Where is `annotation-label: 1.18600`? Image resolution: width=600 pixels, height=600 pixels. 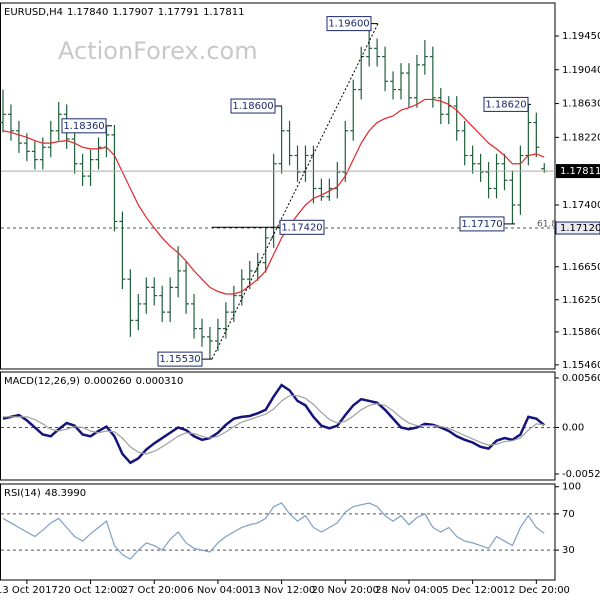
annotation-label: 1.18600 is located at coordinates (252, 106).